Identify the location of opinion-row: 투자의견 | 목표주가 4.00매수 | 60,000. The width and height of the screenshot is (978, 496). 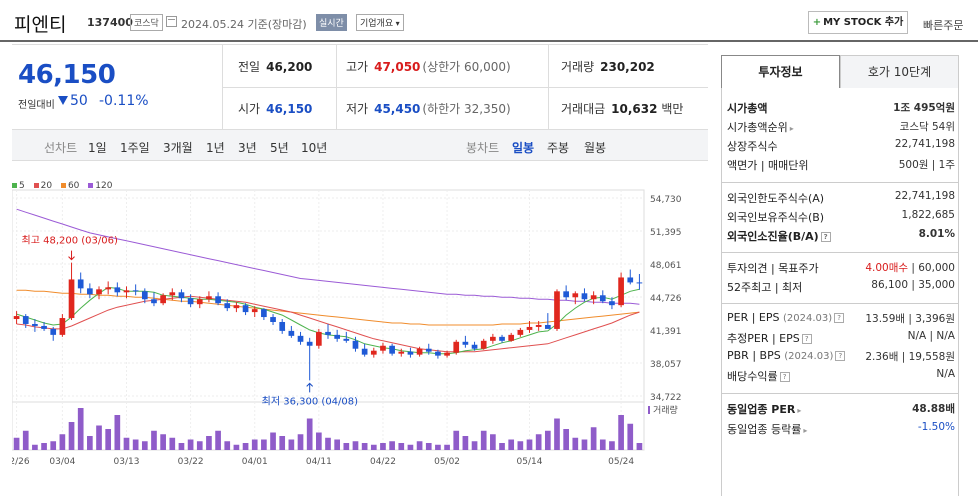
(841, 268).